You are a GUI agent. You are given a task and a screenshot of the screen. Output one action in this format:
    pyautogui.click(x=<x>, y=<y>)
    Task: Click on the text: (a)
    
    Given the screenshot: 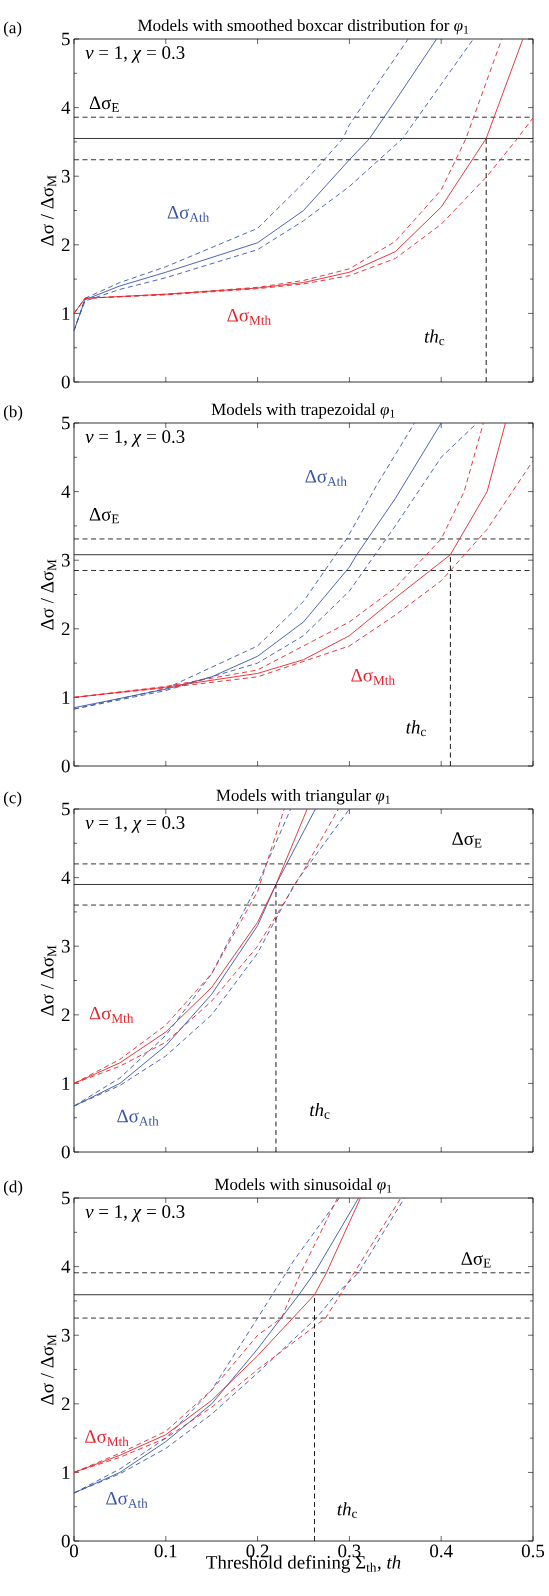 What is the action you would take?
    pyautogui.click(x=12, y=29)
    